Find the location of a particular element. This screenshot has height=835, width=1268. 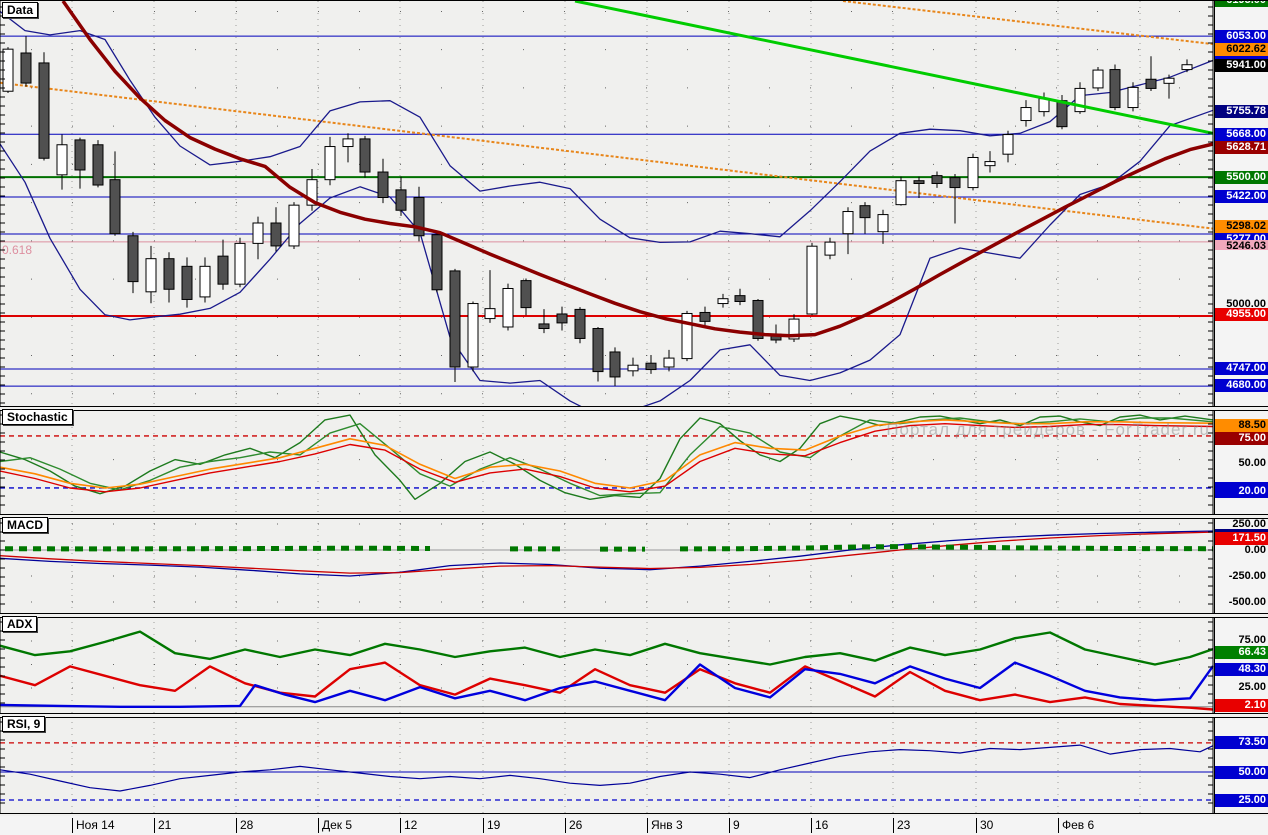

watermark: Портал для трейдеров - ForTrader.ru is located at coordinates (1048, 429).